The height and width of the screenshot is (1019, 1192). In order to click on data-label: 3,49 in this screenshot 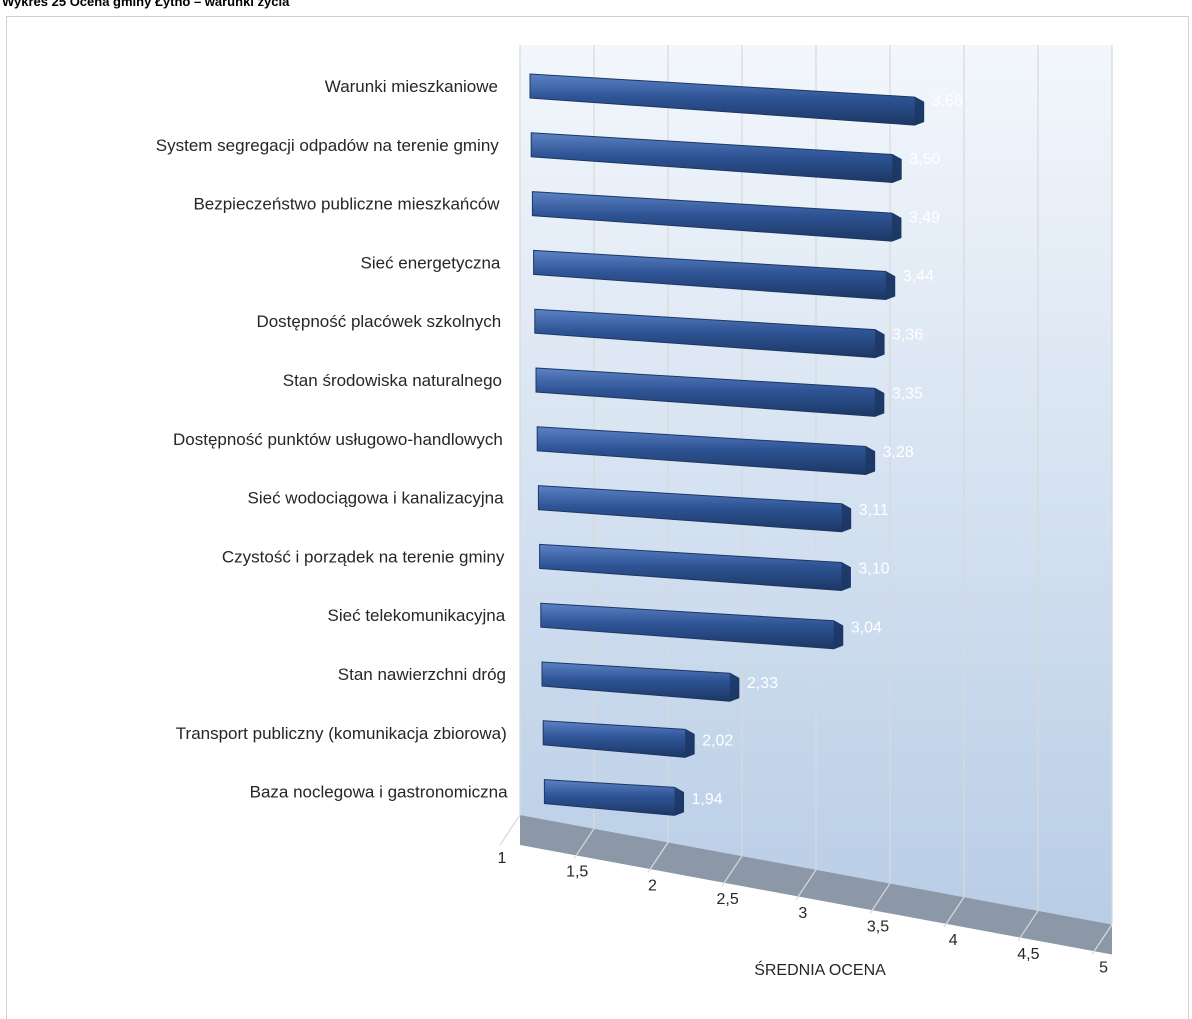, I will do `click(924, 218)`.